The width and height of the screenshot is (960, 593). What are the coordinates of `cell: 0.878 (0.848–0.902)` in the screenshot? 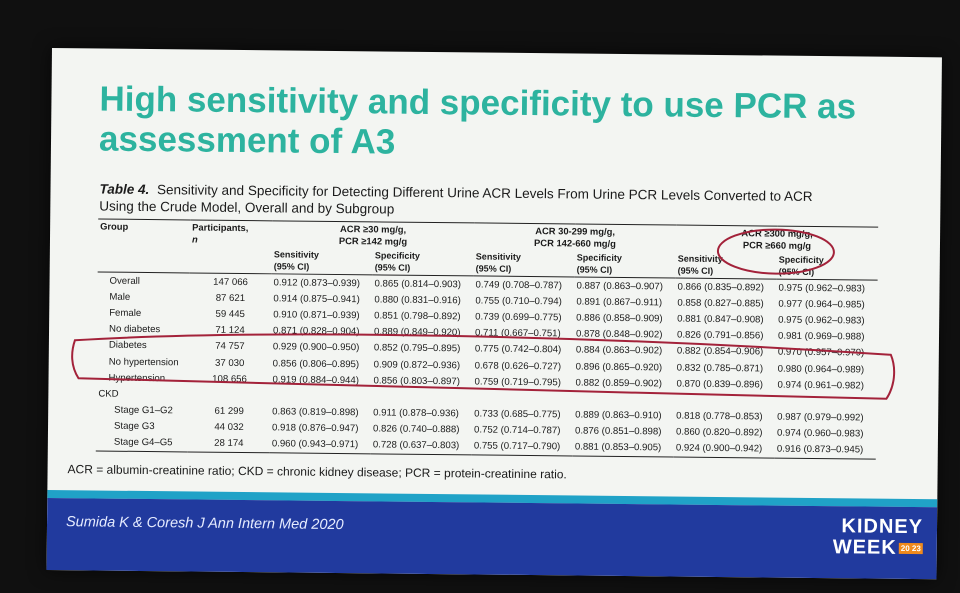 It's located at (619, 334).